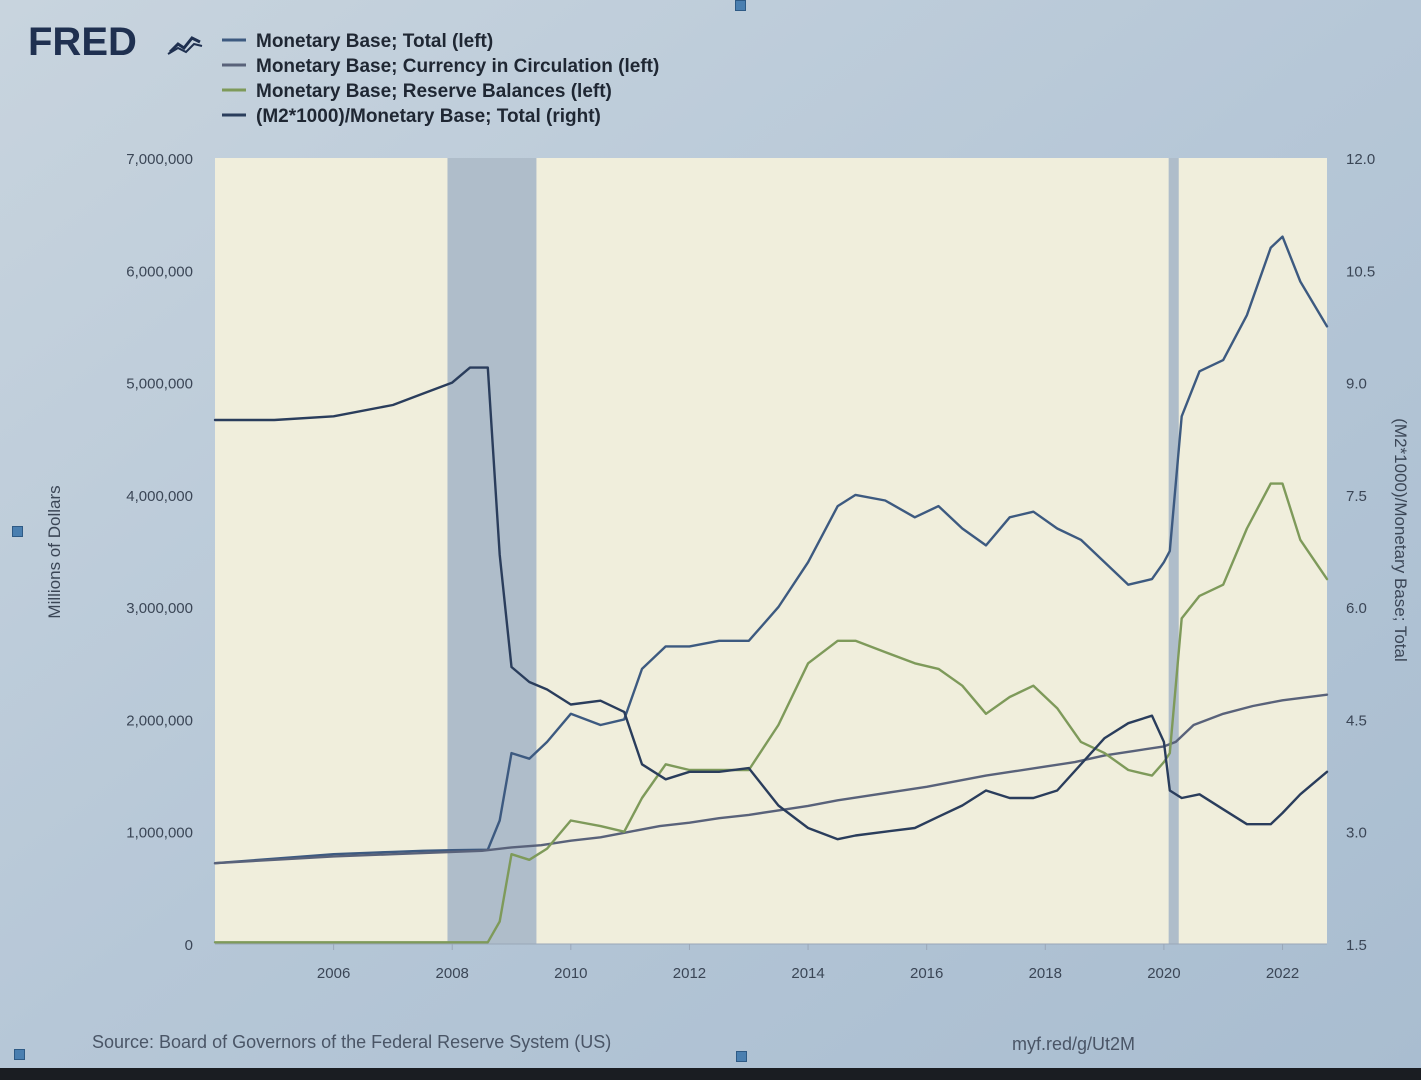 This screenshot has width=1421, height=1080. I want to click on x-tick-label-1: 2008, so click(452, 973).